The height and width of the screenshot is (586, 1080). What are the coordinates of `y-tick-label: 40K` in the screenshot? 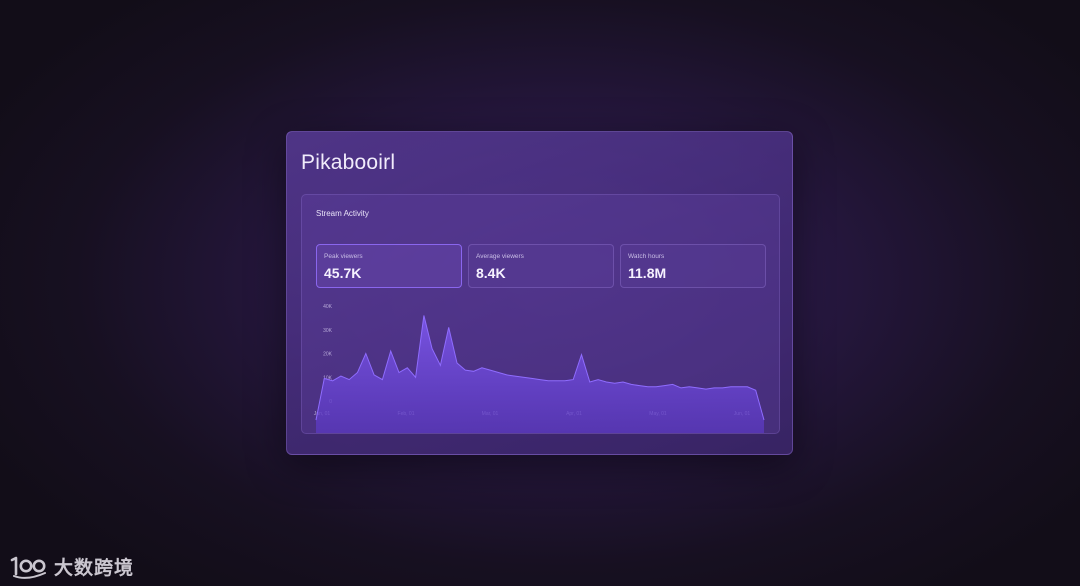 It's located at (328, 307).